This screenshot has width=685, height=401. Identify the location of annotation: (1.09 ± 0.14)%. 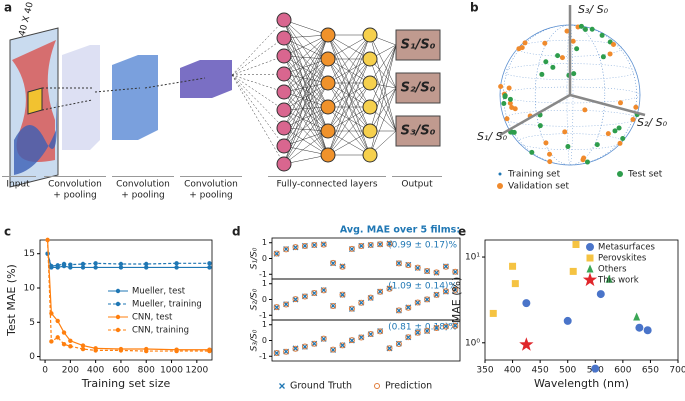
(422, 287).